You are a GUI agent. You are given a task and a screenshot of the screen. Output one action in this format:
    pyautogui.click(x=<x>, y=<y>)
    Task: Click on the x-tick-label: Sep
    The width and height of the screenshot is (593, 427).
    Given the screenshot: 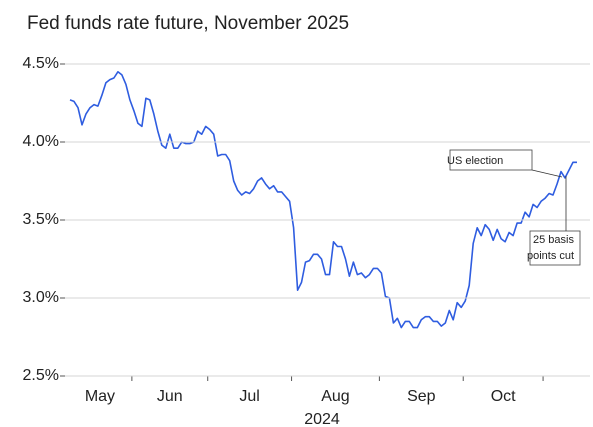 What is the action you would take?
    pyautogui.click(x=421, y=396)
    